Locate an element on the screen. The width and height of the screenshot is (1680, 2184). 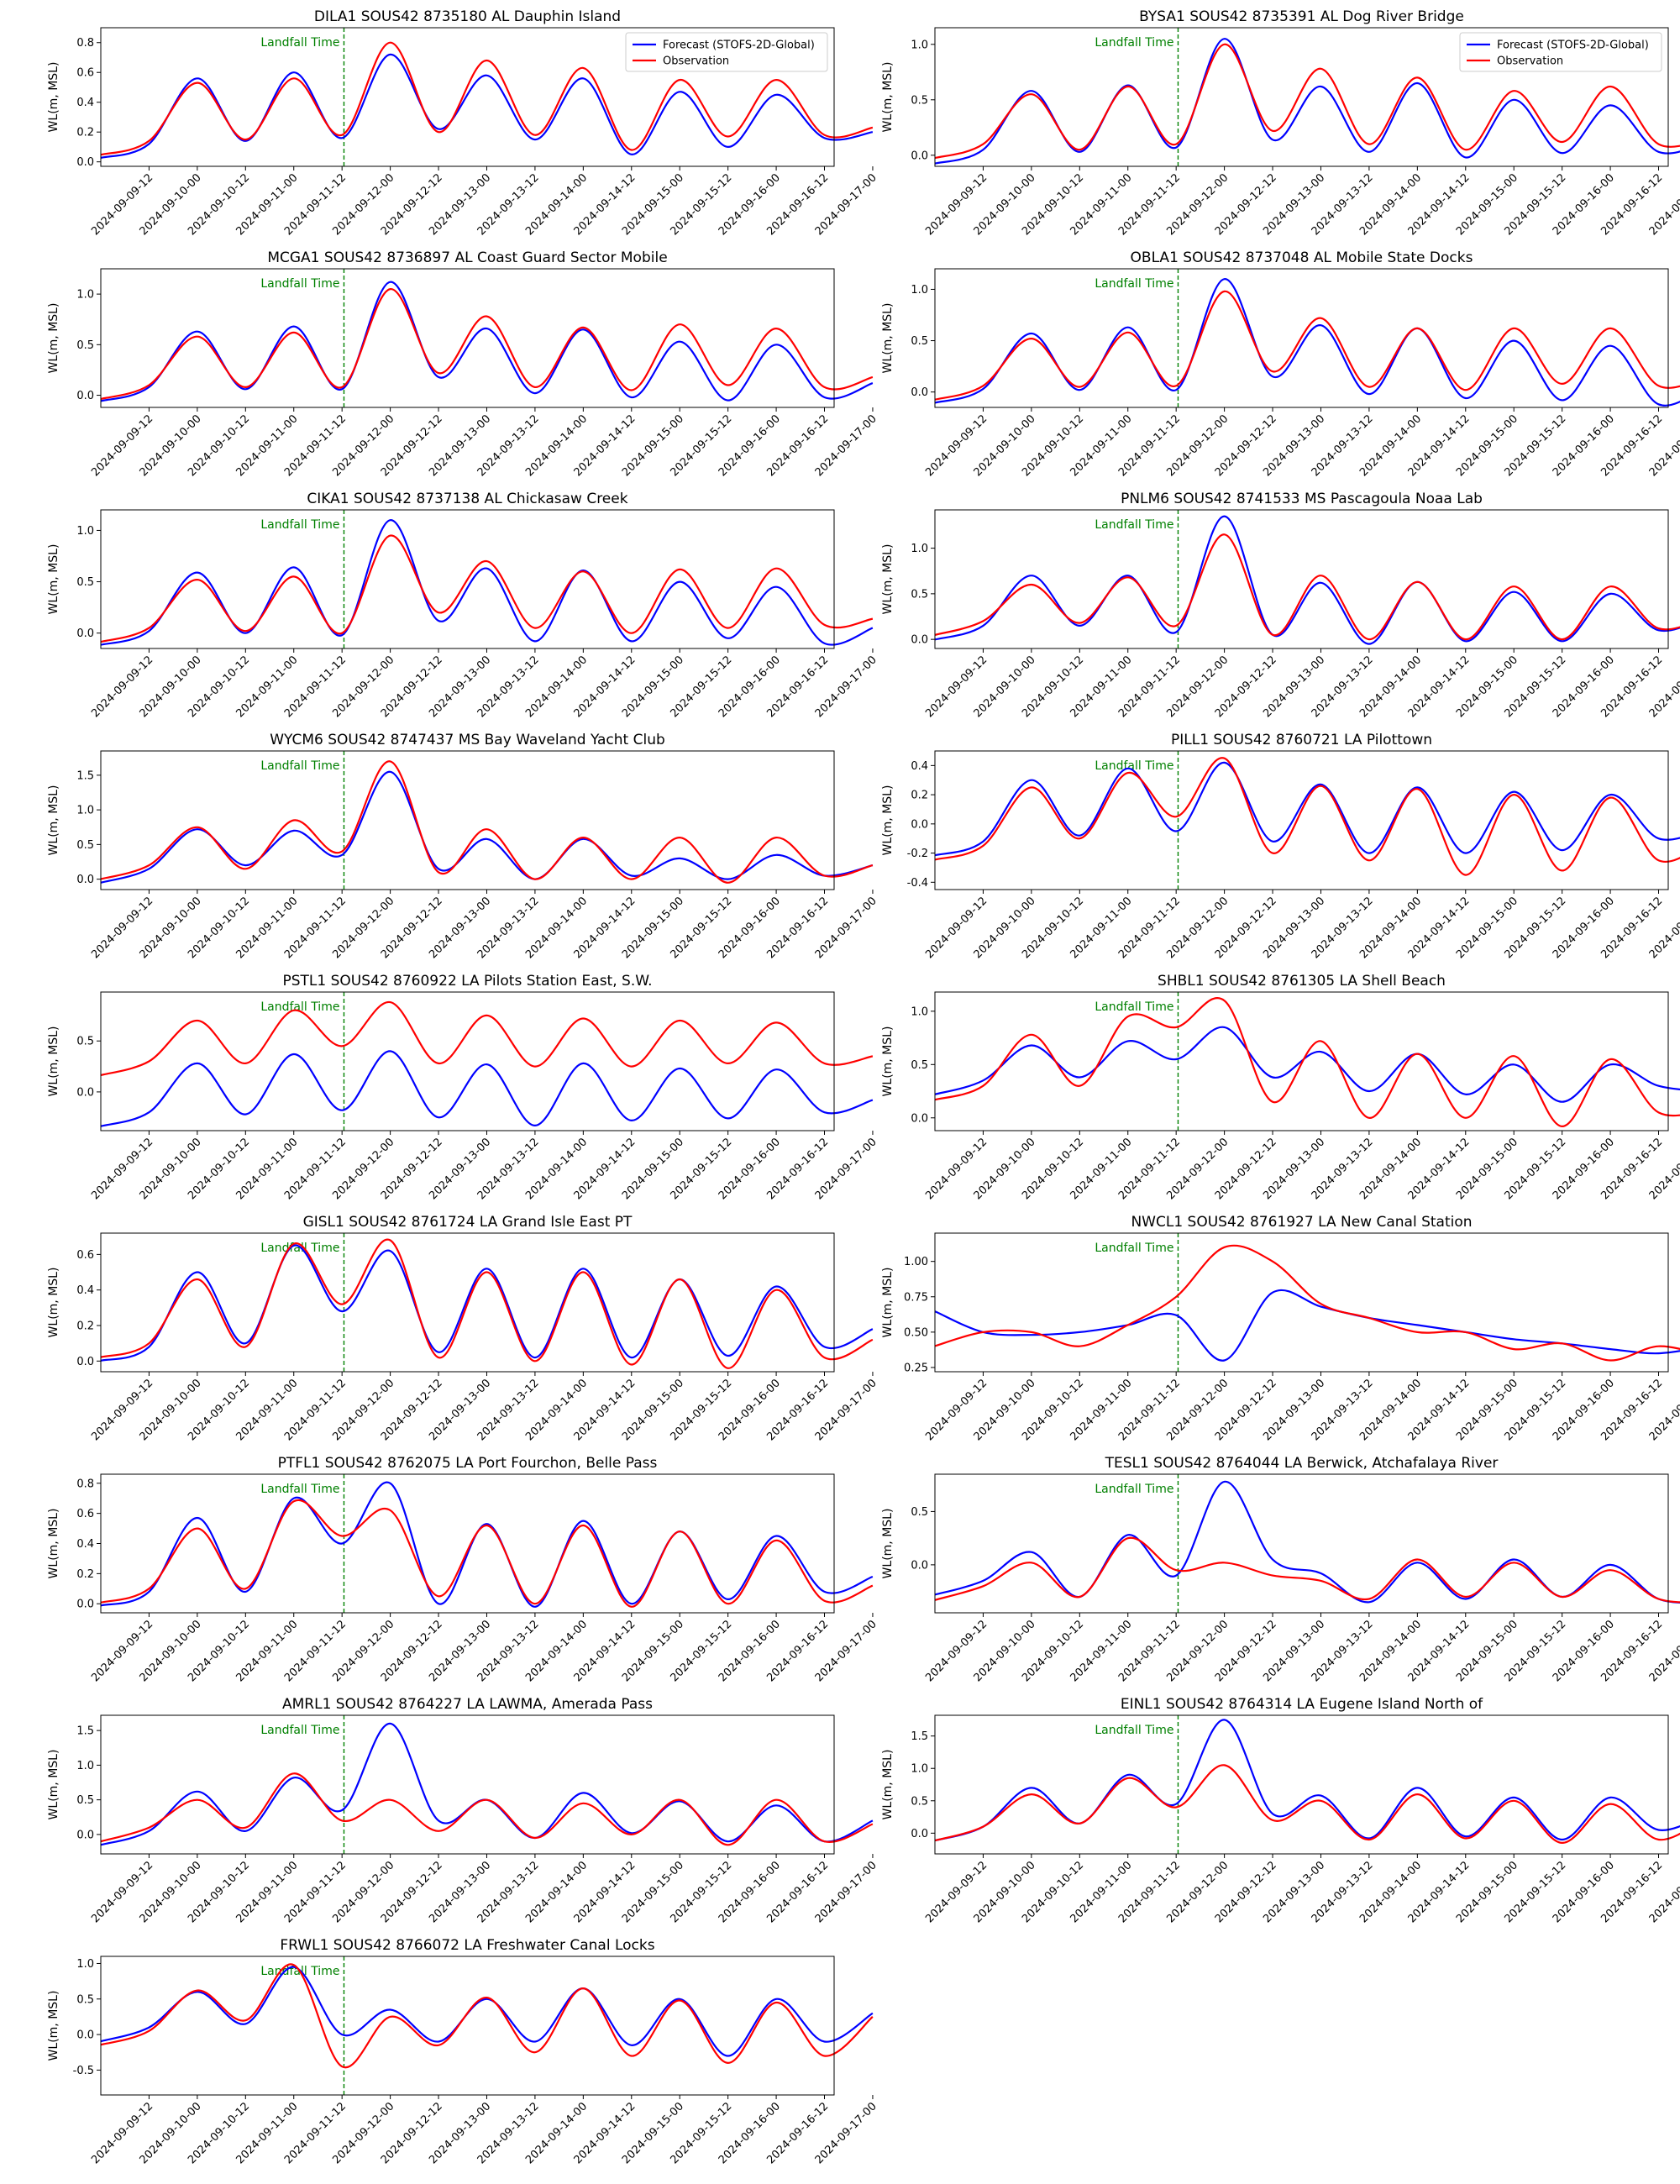
legend-box is located at coordinates (1560, 52).